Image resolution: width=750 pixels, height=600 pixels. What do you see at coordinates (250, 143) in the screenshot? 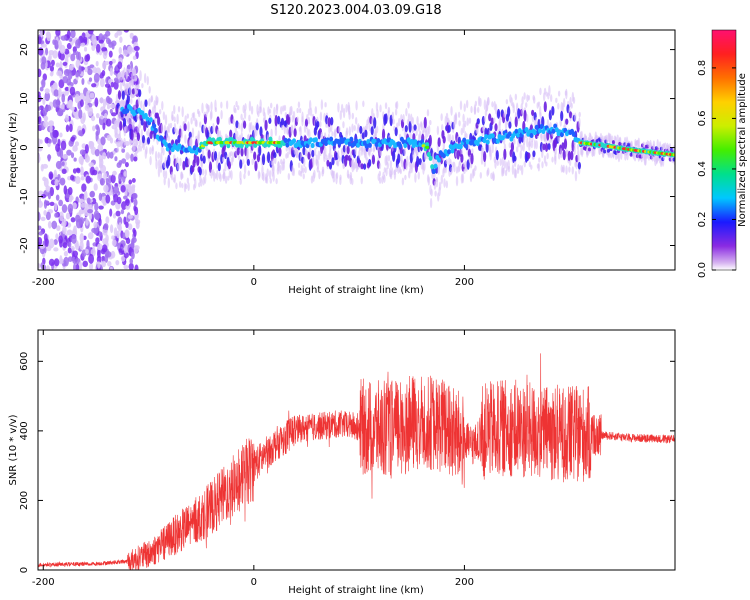
I see `spectrogram-strong-blob` at bounding box center [250, 143].